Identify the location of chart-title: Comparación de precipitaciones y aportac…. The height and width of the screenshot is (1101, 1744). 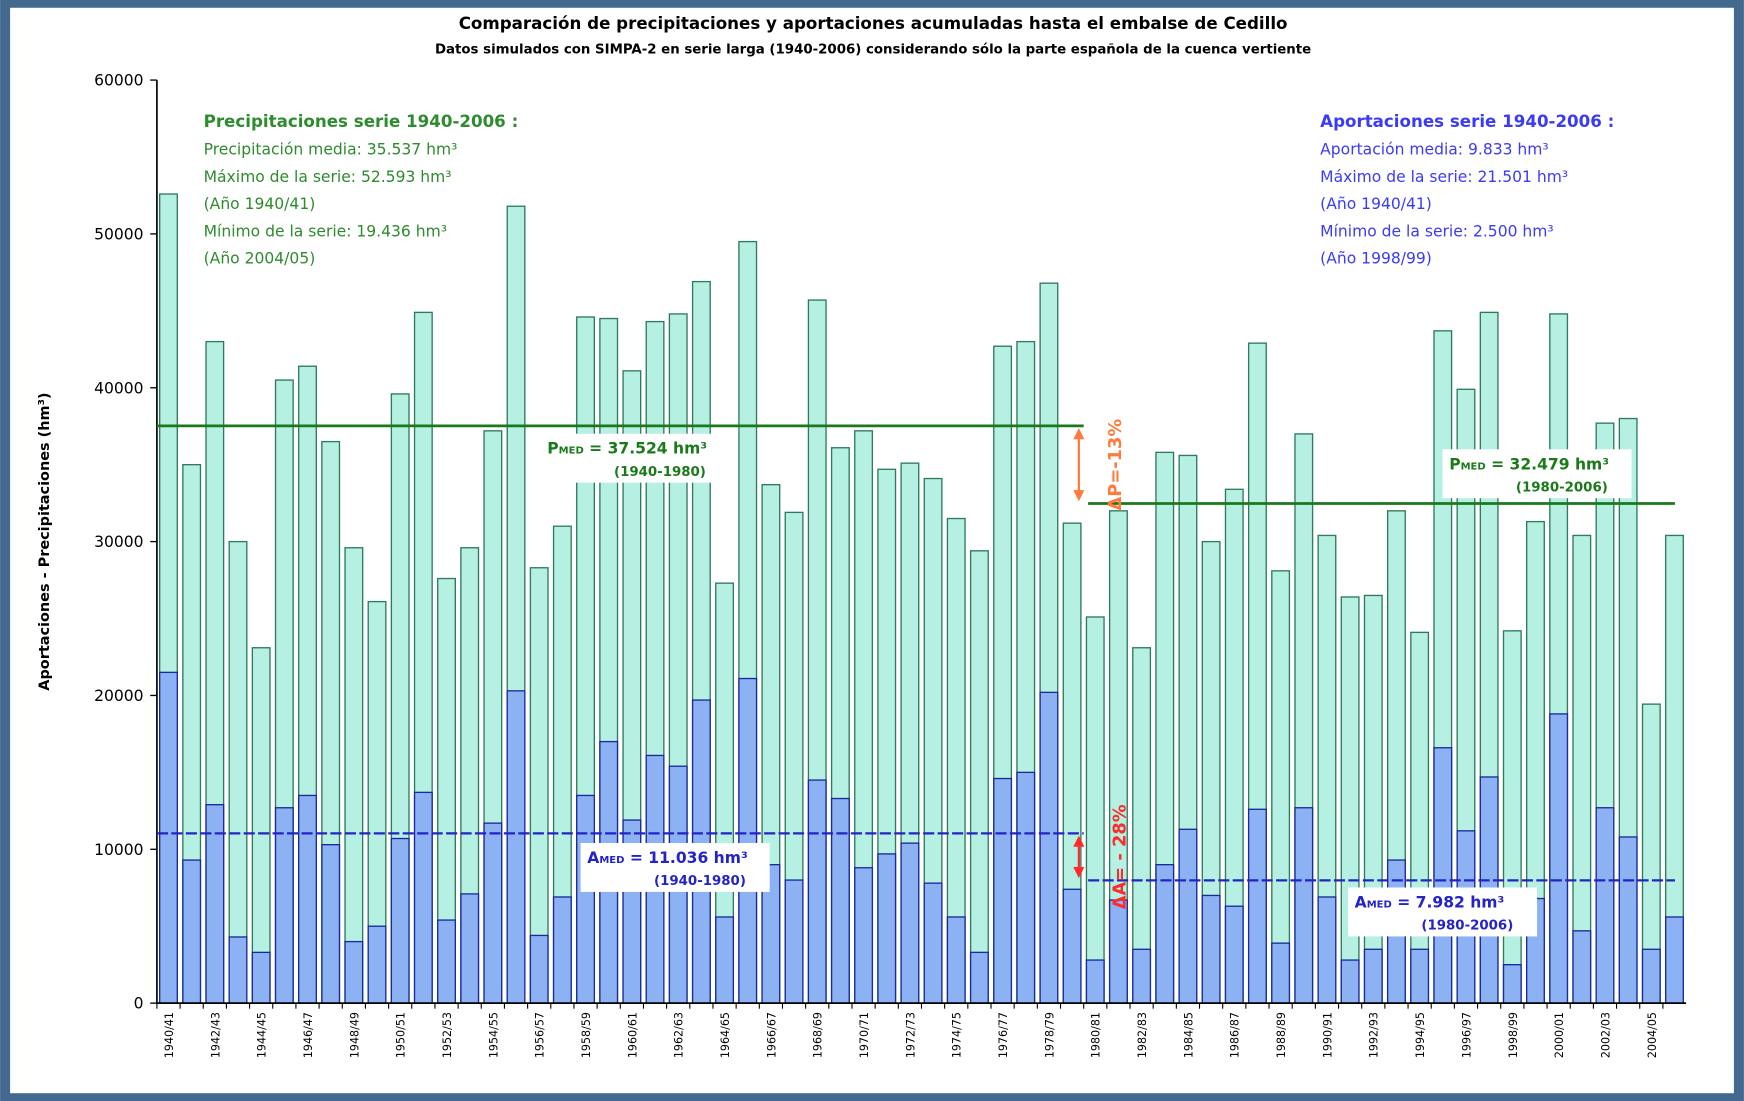
(873, 23).